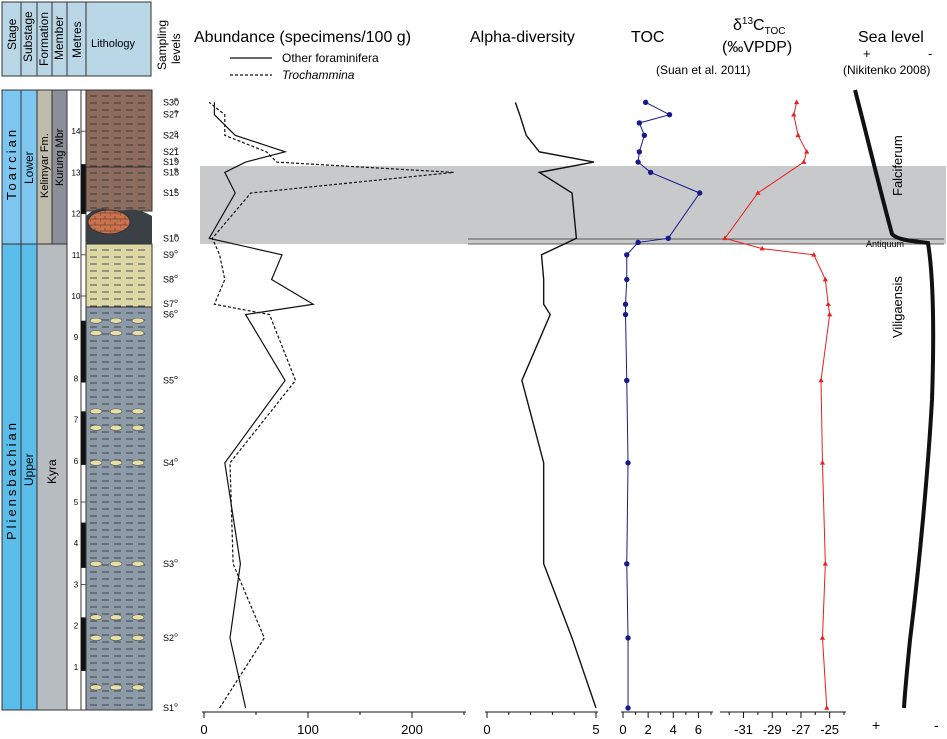  I want to click on metre-label: 5, so click(76, 502).